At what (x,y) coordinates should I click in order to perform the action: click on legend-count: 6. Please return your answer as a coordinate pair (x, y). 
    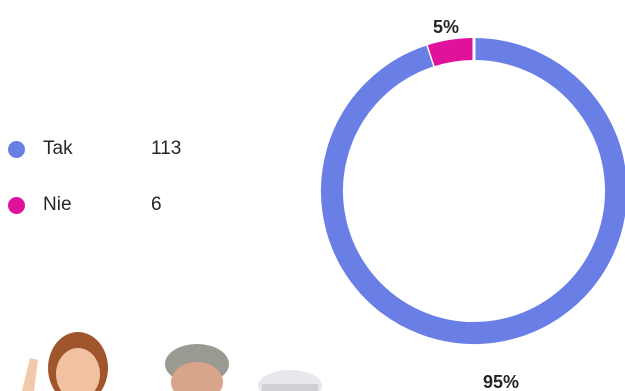
    Looking at the image, I should click on (156, 204).